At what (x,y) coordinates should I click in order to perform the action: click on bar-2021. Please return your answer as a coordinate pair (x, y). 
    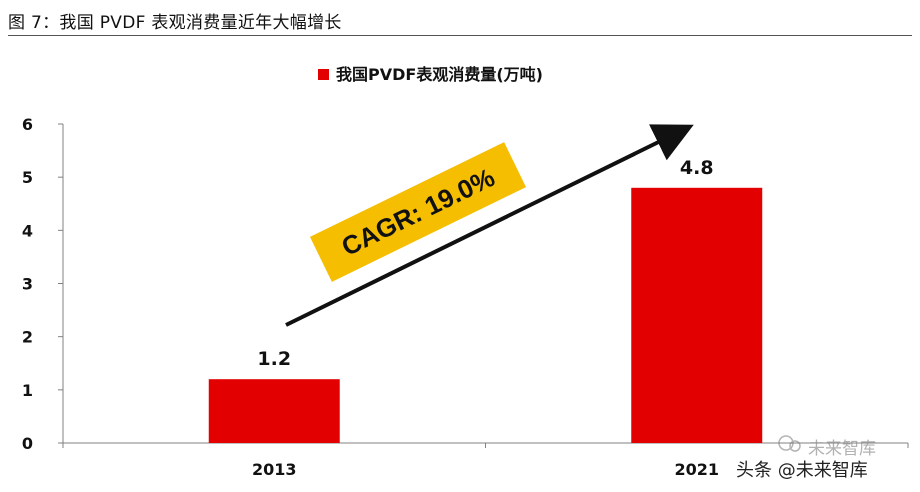
    Looking at the image, I should click on (697, 315).